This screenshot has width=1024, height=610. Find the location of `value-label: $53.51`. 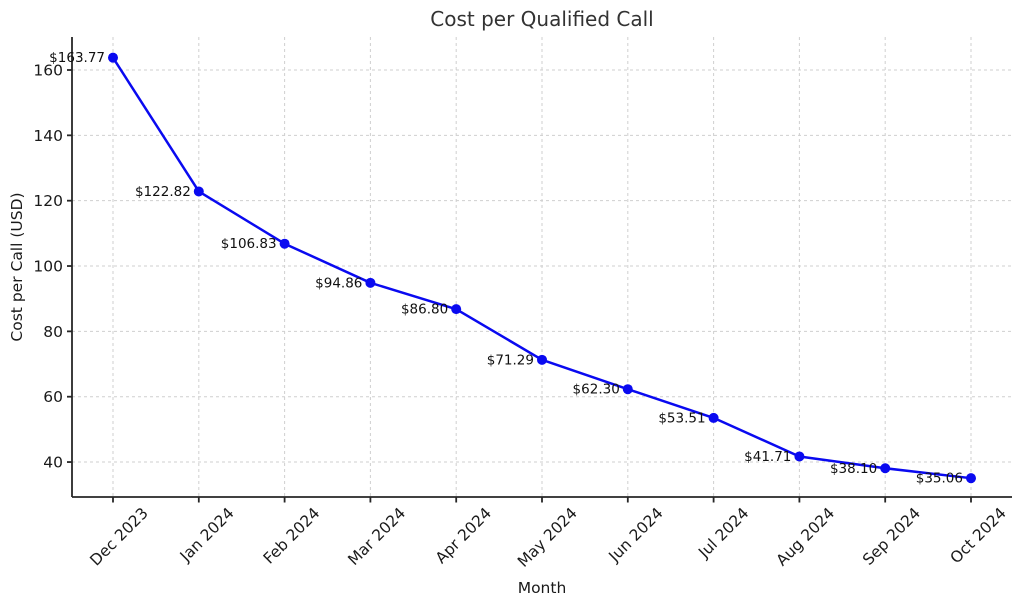

value-label: $53.51 is located at coordinates (681, 418).